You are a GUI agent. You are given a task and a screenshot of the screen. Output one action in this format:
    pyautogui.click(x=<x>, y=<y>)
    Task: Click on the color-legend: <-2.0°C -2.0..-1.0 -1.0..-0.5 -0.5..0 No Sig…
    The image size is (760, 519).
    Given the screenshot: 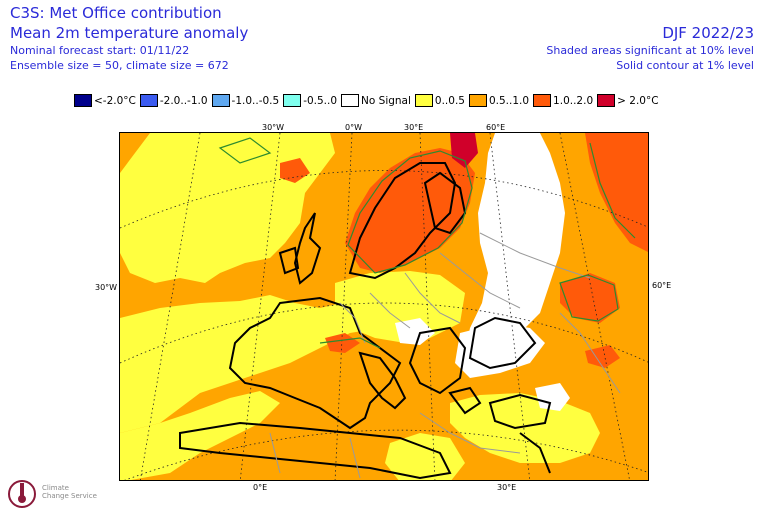 What is the action you would take?
    pyautogui.click(x=368, y=100)
    